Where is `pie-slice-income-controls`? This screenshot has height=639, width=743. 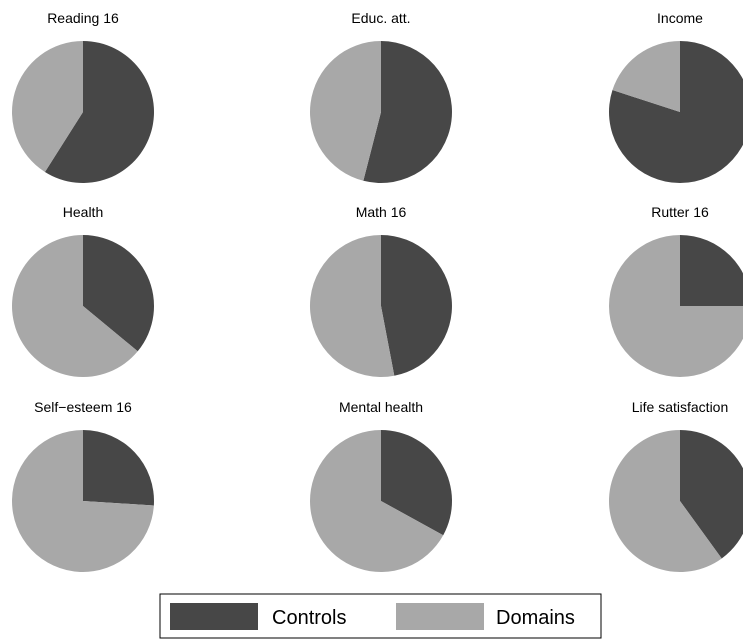 pie-slice-income-controls is located at coordinates (676, 112).